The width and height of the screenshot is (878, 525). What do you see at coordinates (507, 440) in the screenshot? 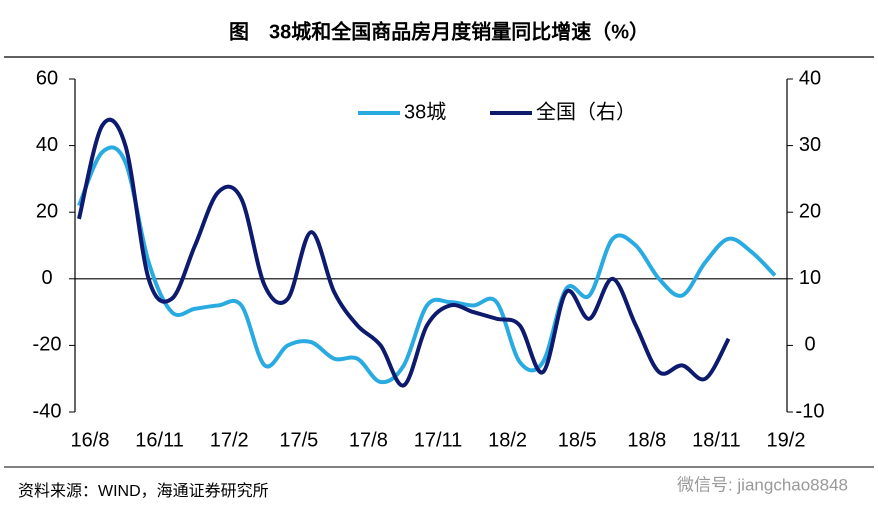
I see `x-tick-label: 18/2` at bounding box center [507, 440].